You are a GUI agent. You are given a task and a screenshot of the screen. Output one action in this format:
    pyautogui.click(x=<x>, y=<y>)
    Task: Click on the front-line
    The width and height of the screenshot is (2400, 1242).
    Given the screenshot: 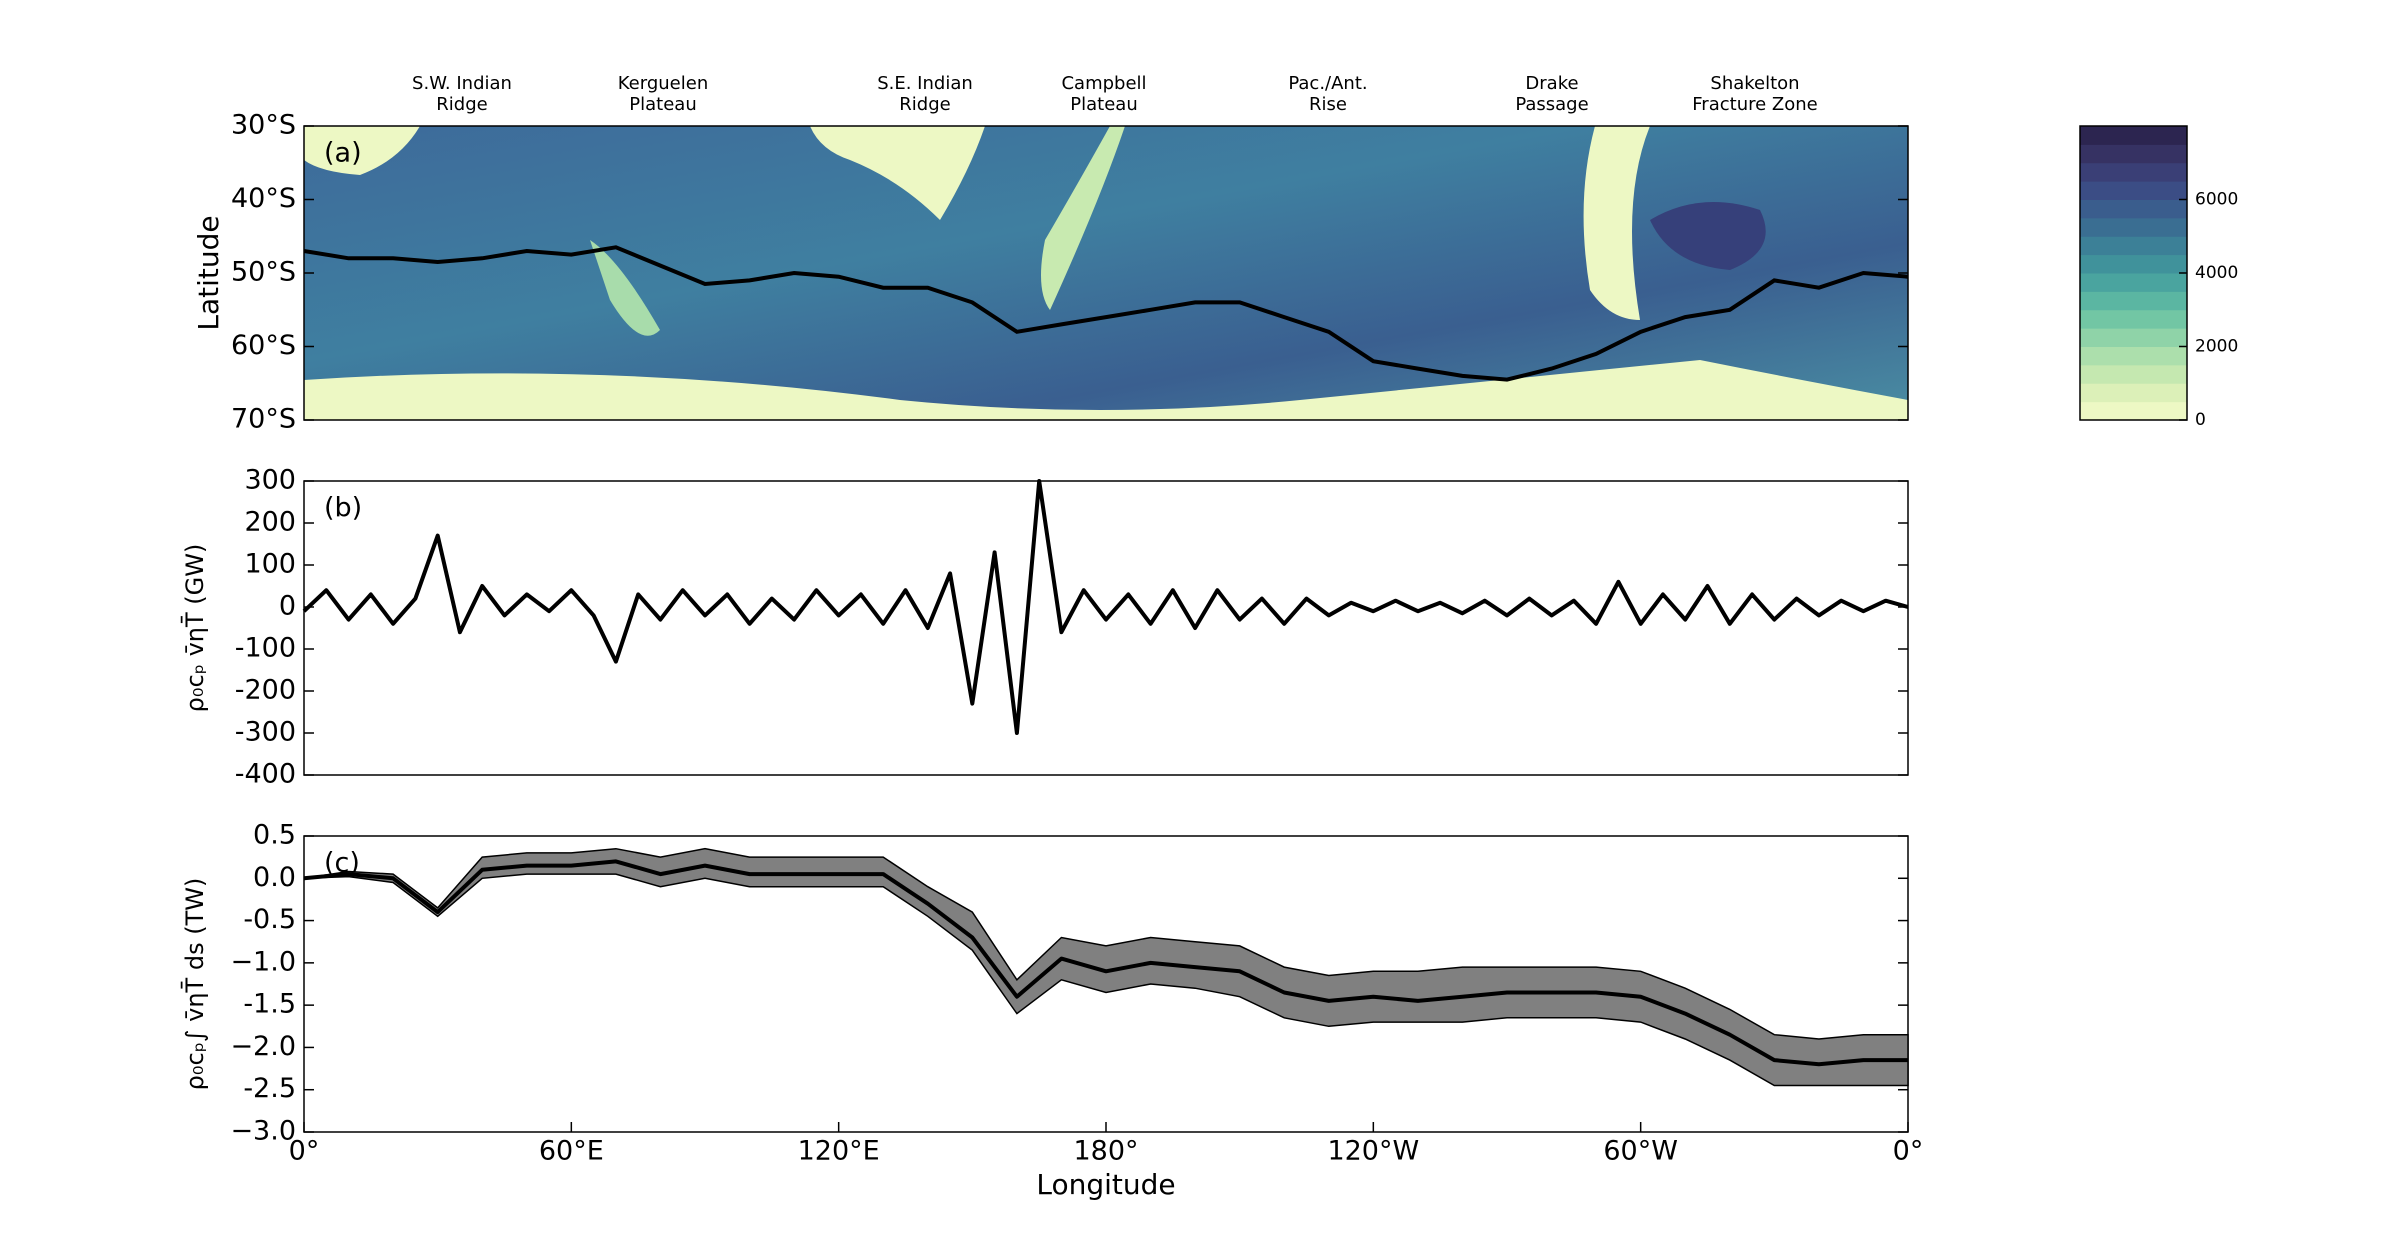 What is the action you would take?
    pyautogui.click(x=1106, y=313)
    